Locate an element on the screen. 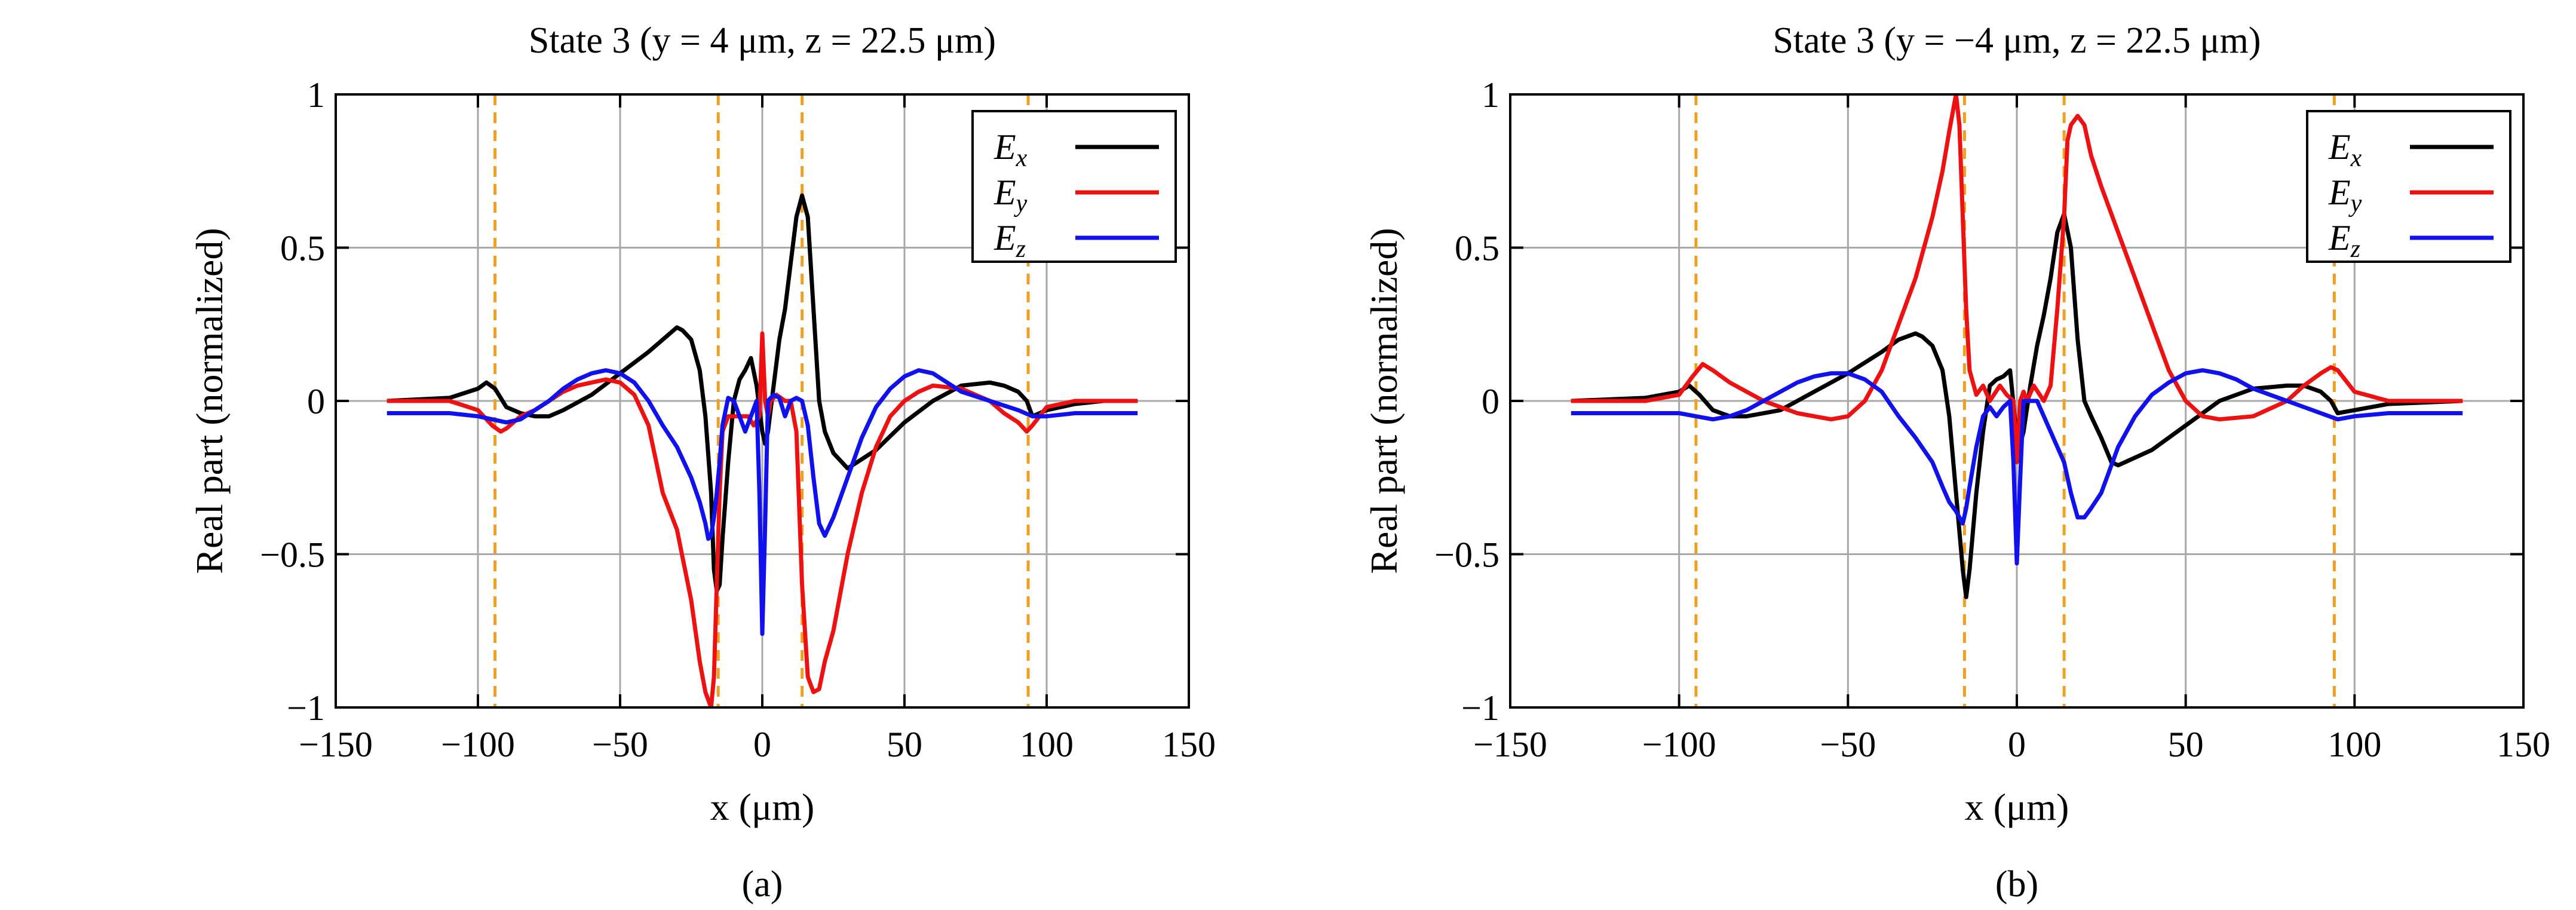  chart-title: State 3 (y = 4 μm, z = 22.5 μm) is located at coordinates (762, 40).